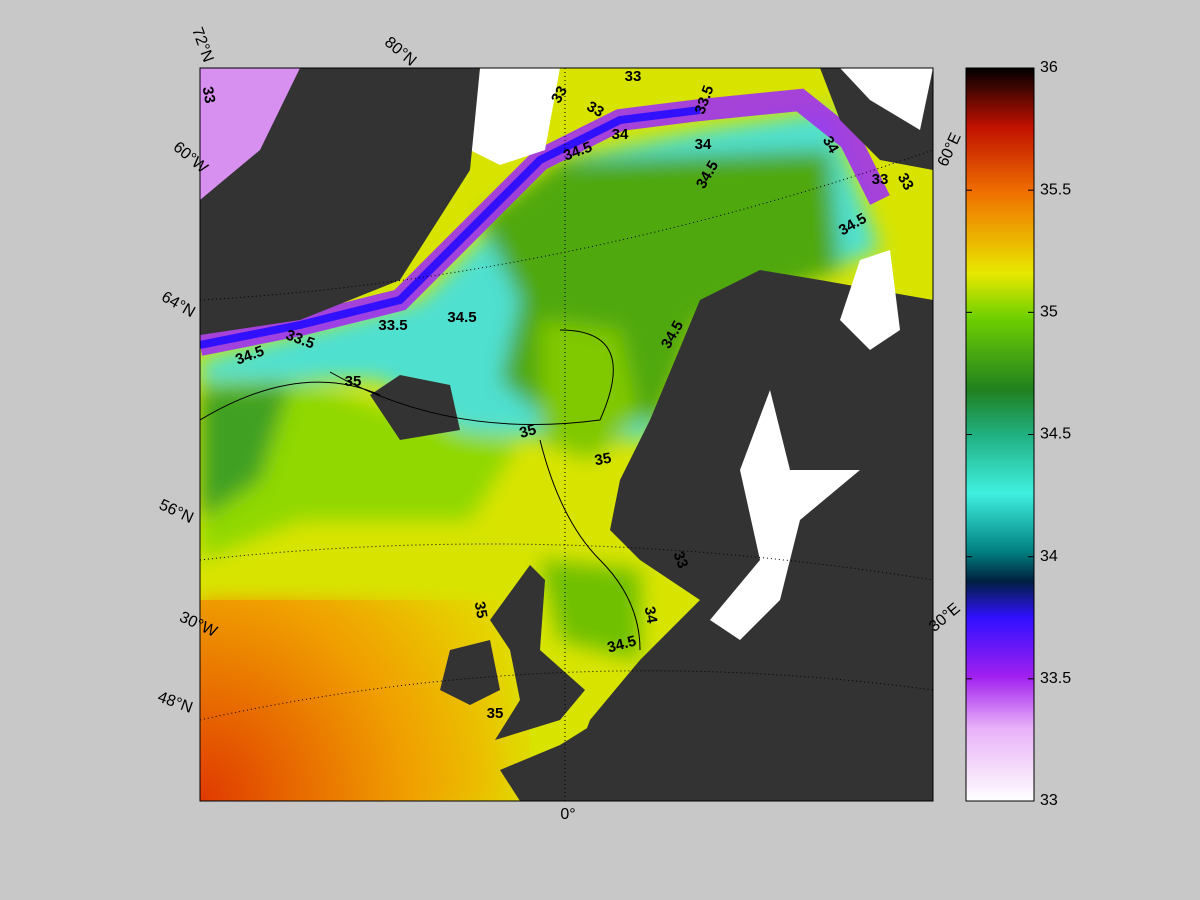 The width and height of the screenshot is (1200, 900). I want to click on graticule-label: 80°N, so click(400, 52).